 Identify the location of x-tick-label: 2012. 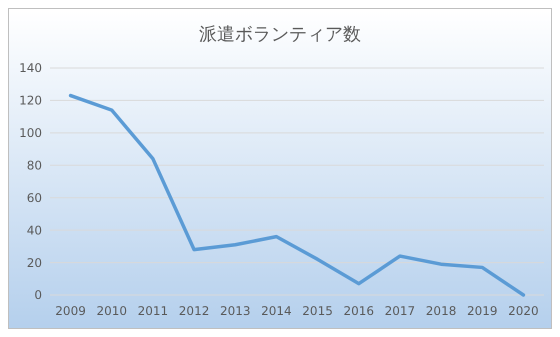
(194, 311).